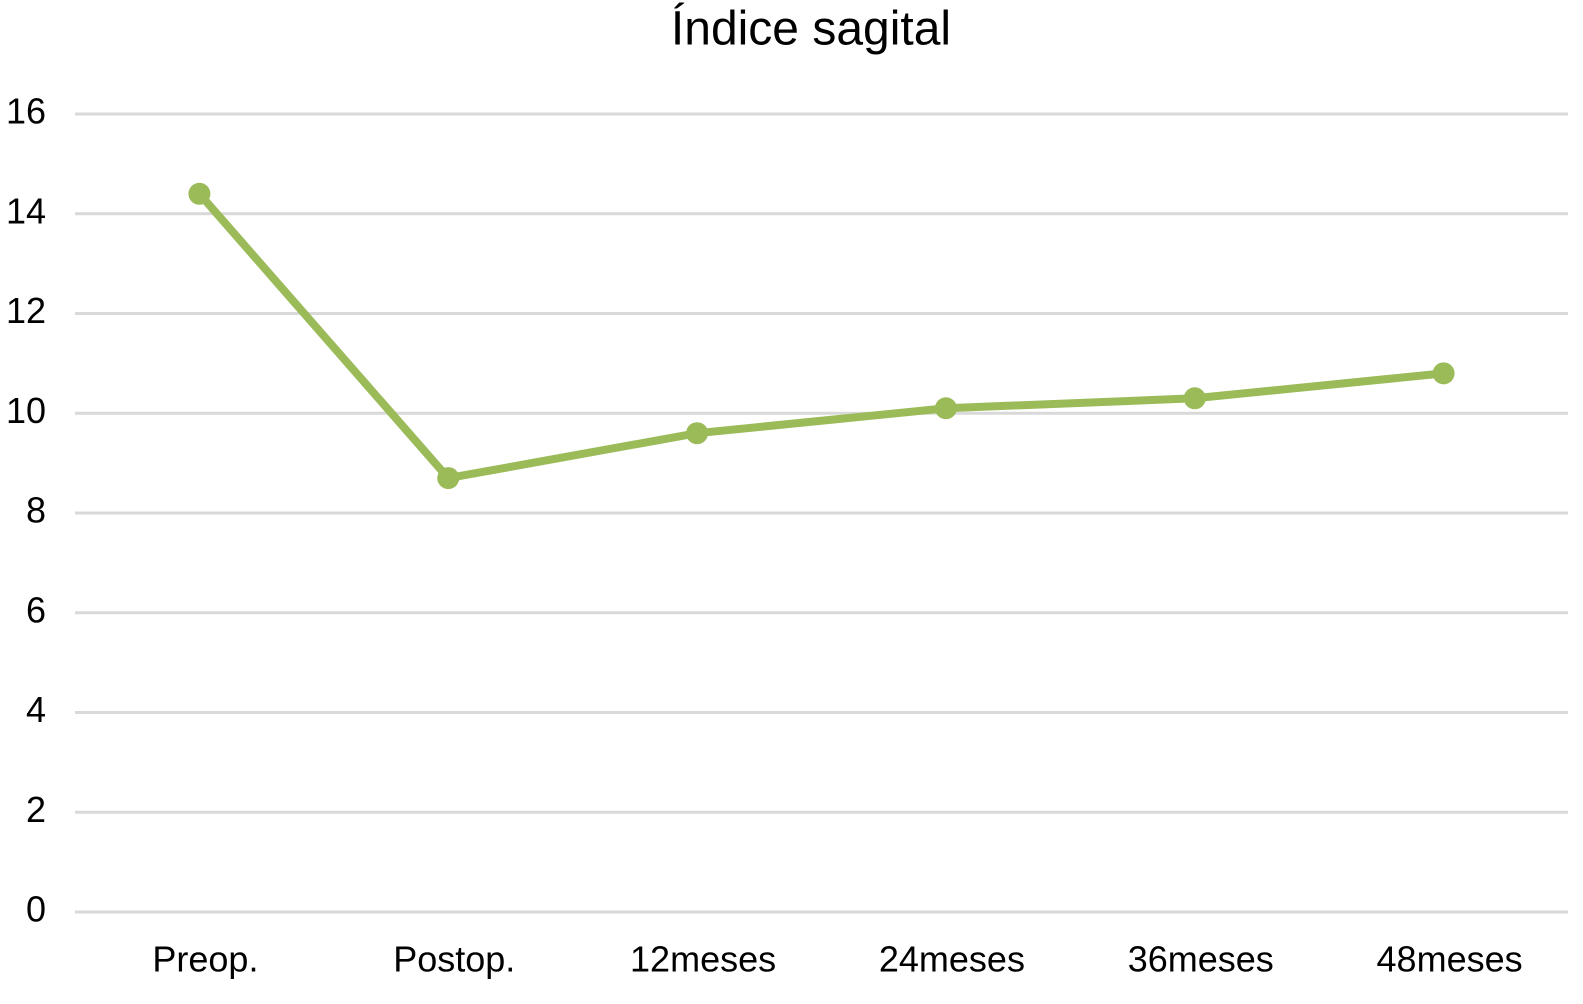  Describe the element at coordinates (26, 410) in the screenshot. I see `y-tick-label: 10` at that location.